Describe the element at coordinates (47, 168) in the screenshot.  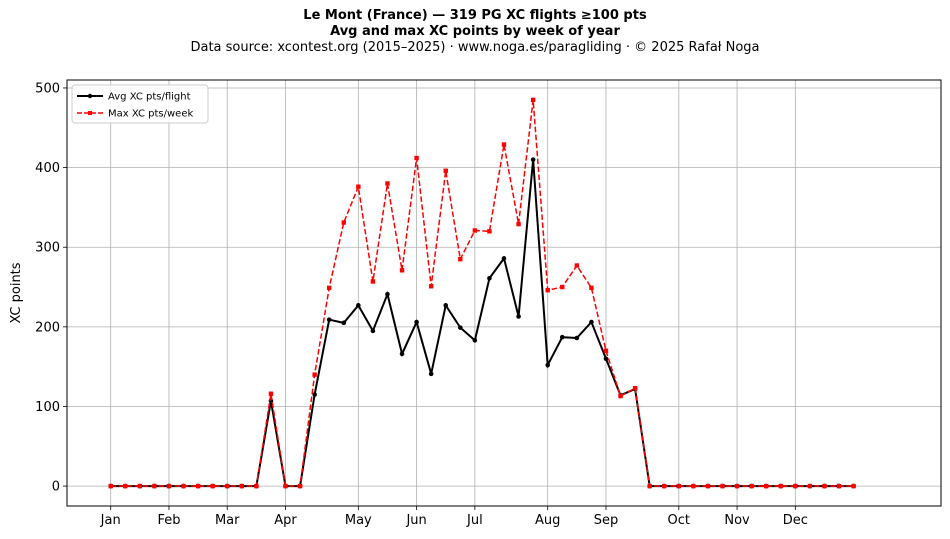
I see `y-tick-label: 400` at that location.